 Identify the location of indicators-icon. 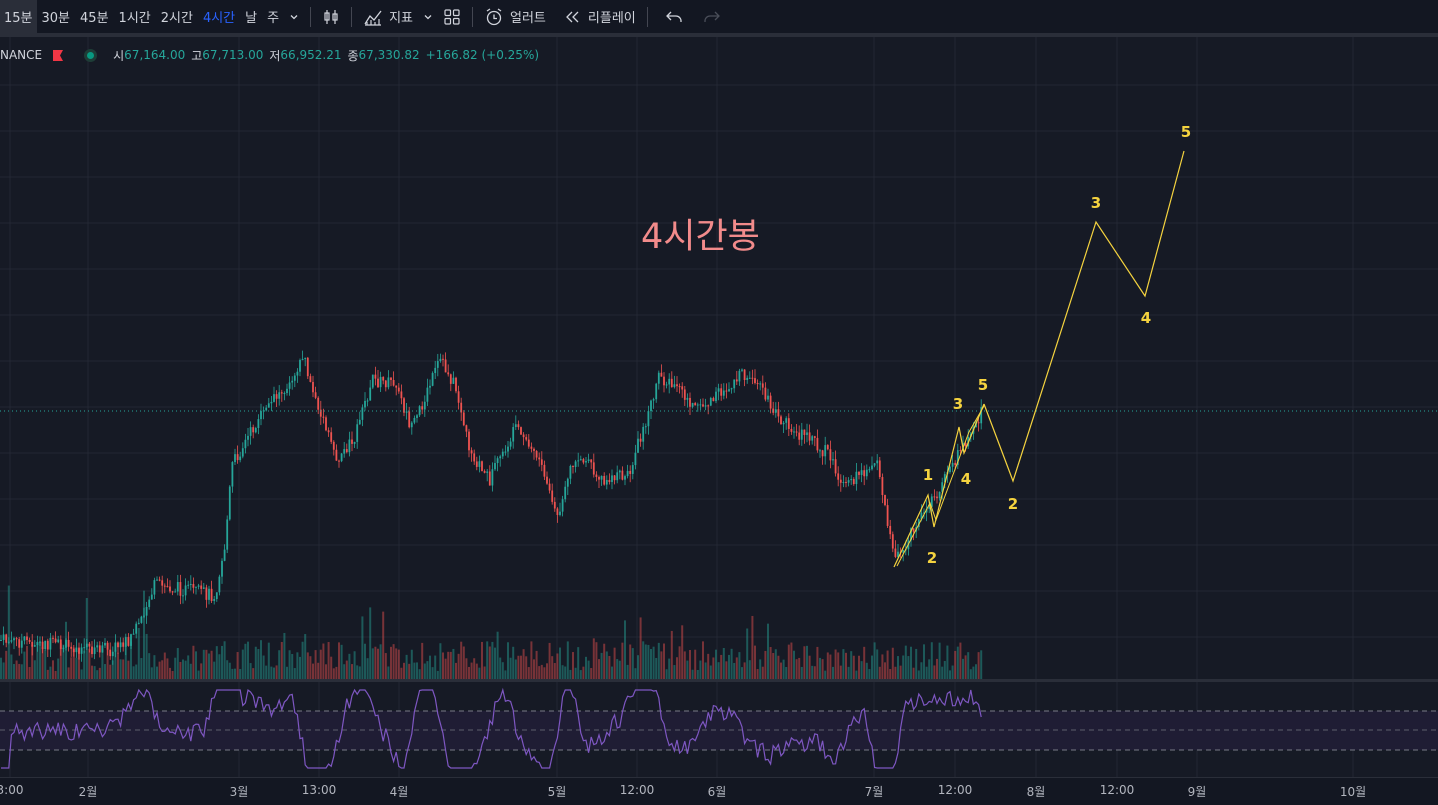
(373, 18).